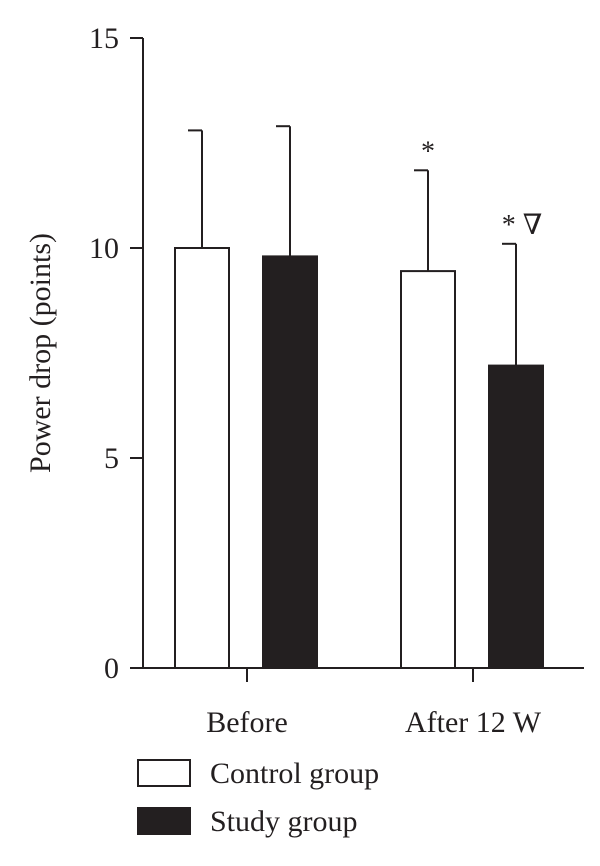 This screenshot has width=600, height=866. What do you see at coordinates (481, 188) in the screenshot?
I see `annotations: * * ∇` at bounding box center [481, 188].